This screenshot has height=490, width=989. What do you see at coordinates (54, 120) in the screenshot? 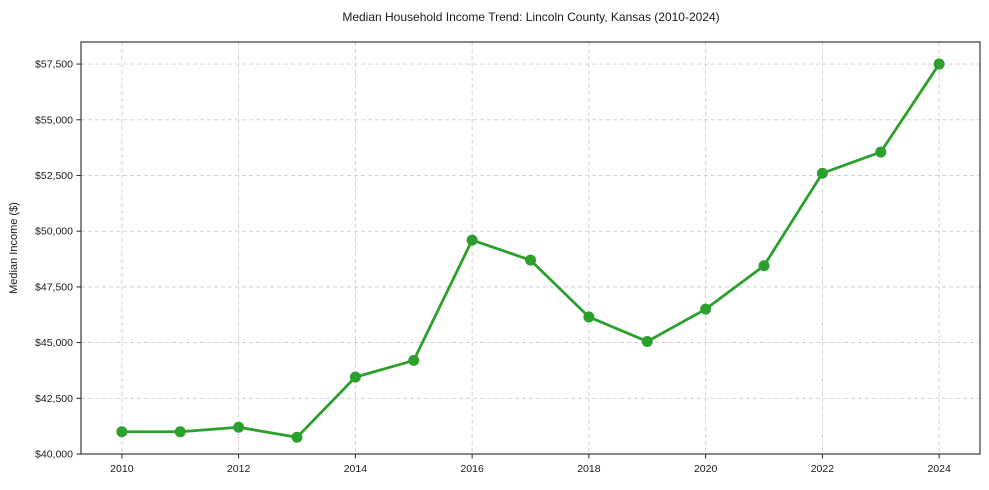
I see `y-tick-label: $55,000` at bounding box center [54, 120].